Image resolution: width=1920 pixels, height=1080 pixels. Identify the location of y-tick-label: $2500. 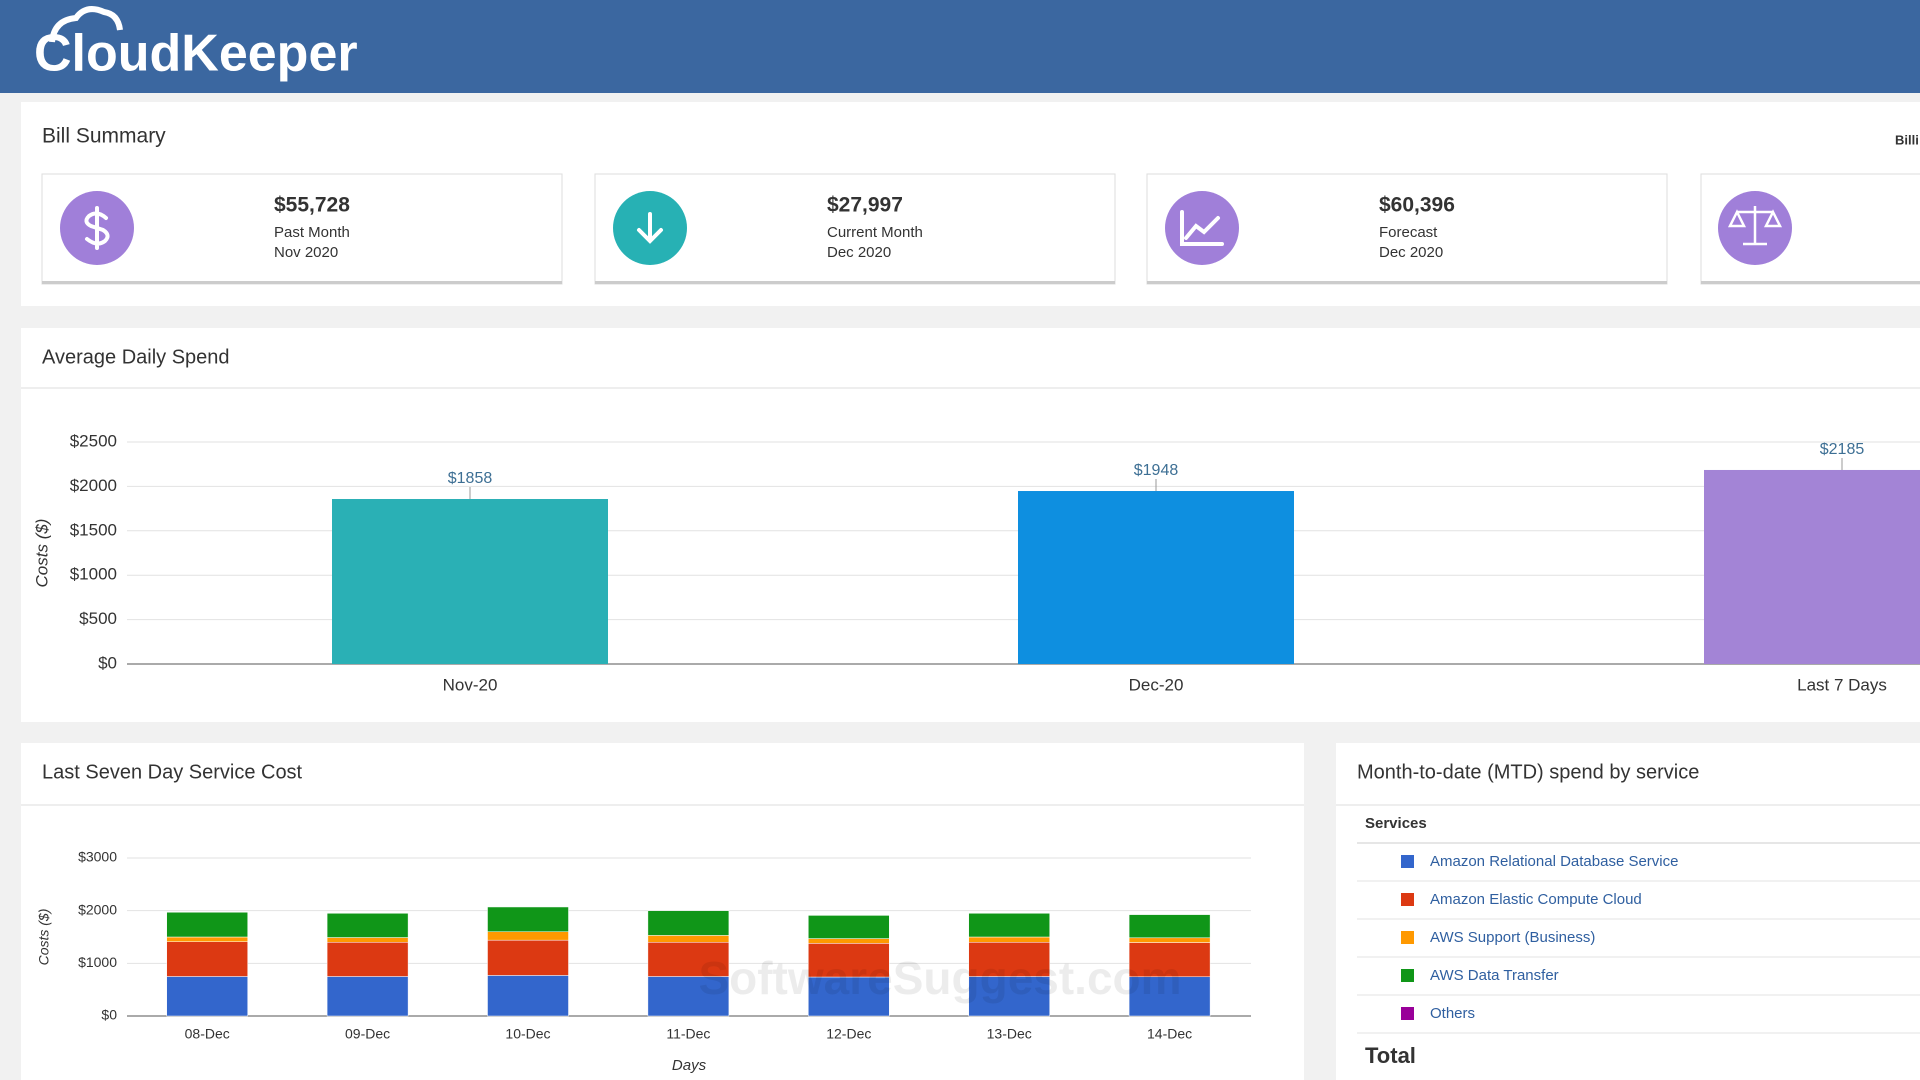
(93, 440).